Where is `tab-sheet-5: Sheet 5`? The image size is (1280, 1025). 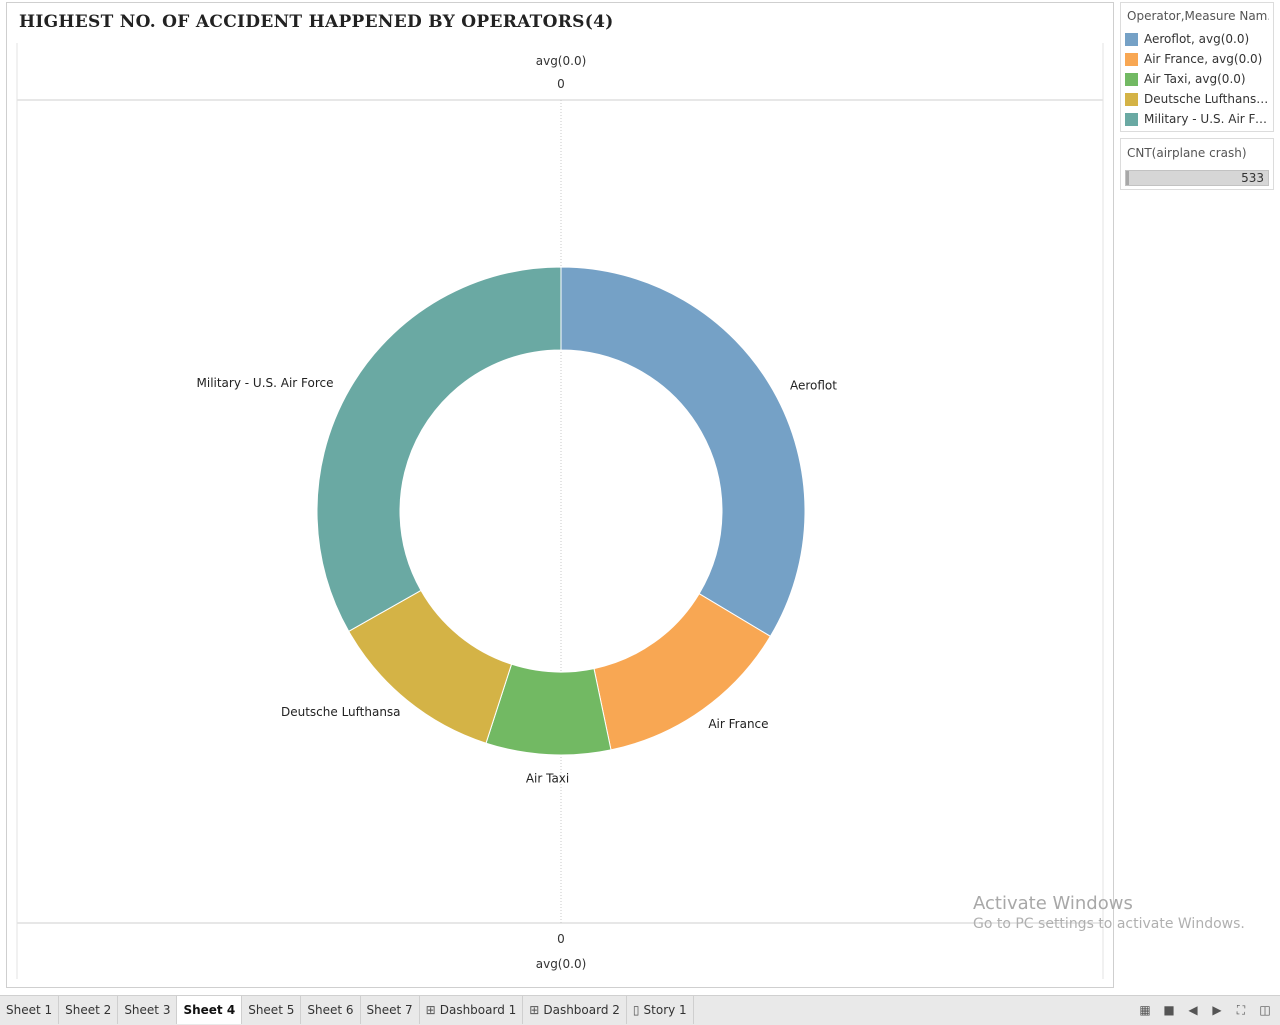
tab-sheet-5: Sheet 5 is located at coordinates (272, 1010).